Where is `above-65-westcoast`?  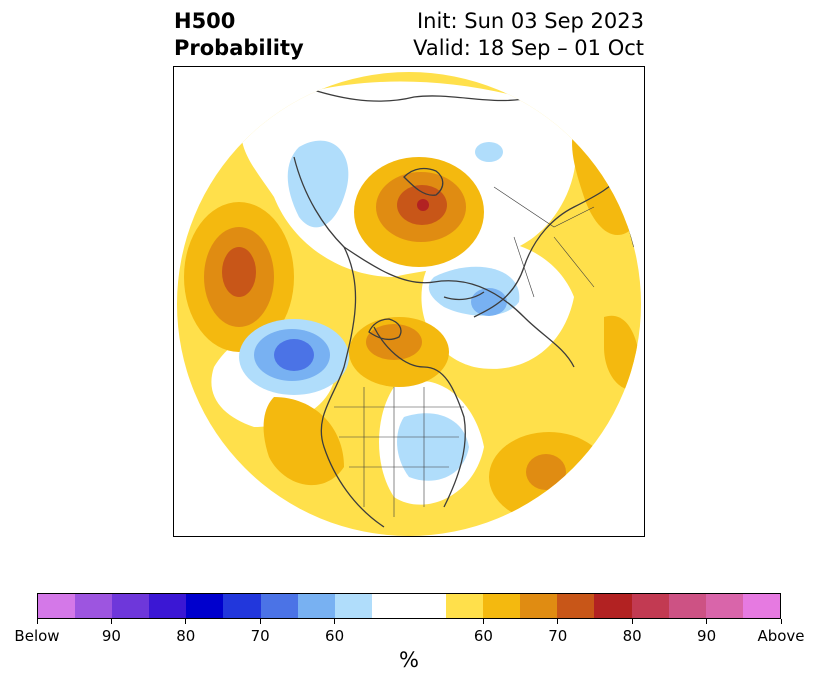 above-65-westcoast is located at coordinates (303, 441).